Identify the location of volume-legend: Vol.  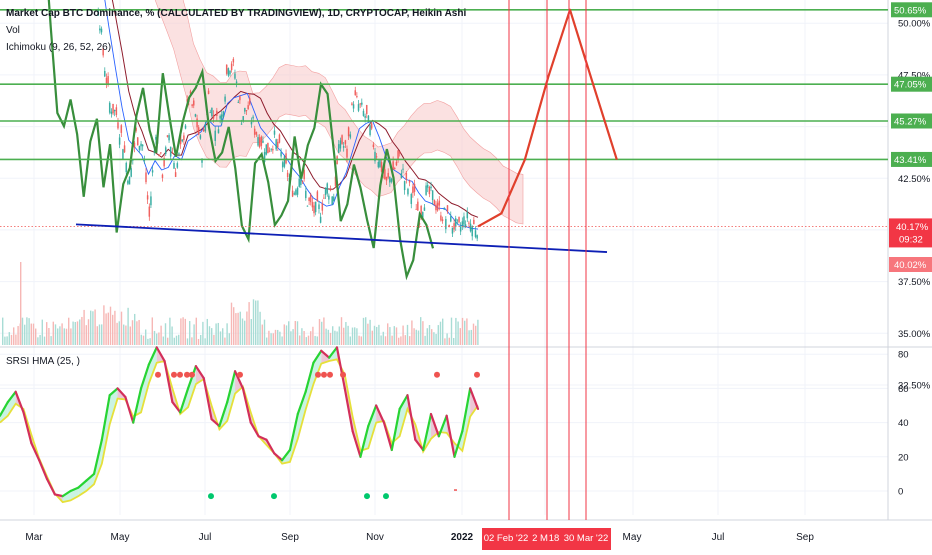
(13, 30).